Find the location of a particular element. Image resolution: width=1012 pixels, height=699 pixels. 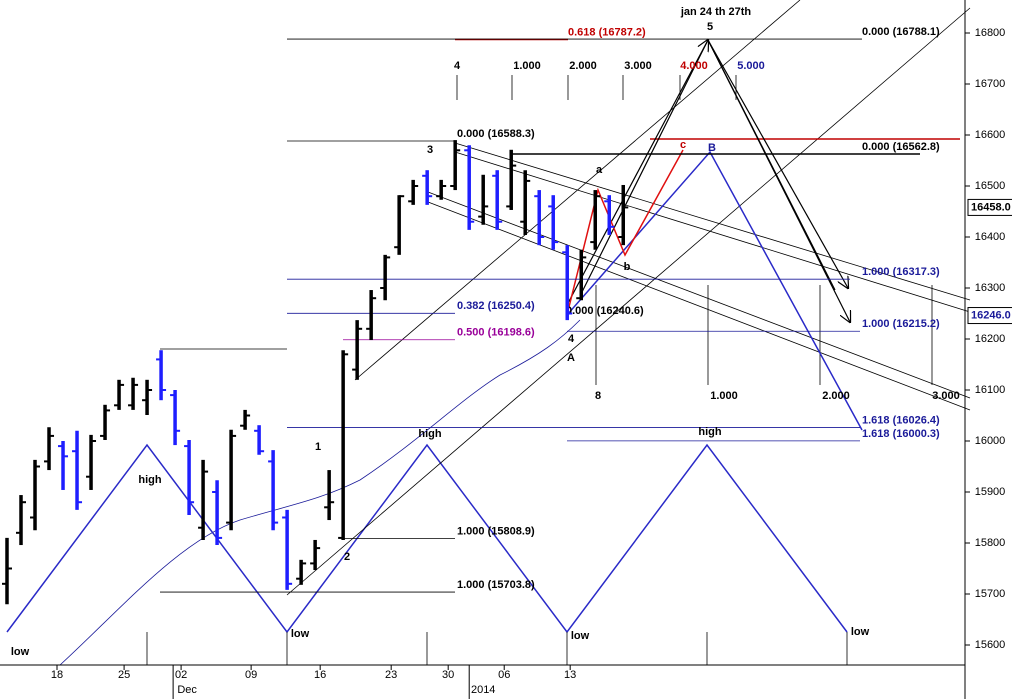

annotation: a is located at coordinates (599, 170).